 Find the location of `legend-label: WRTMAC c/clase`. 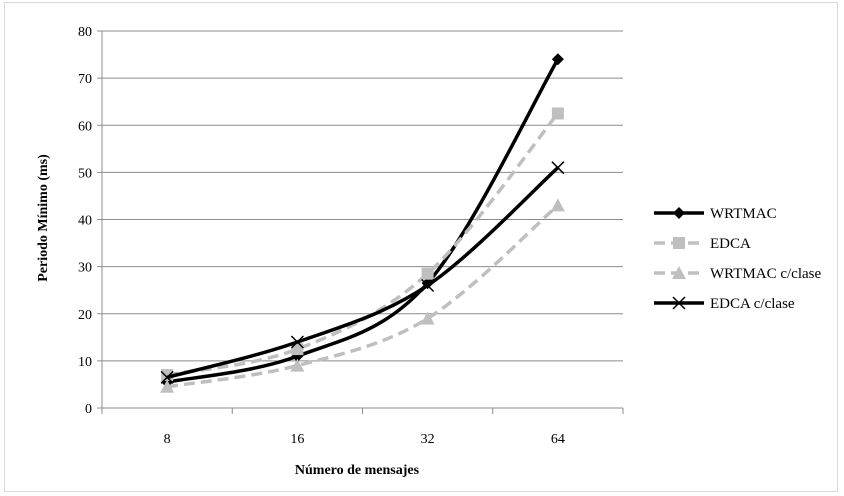

legend-label: WRTMAC c/clase is located at coordinates (765, 274).